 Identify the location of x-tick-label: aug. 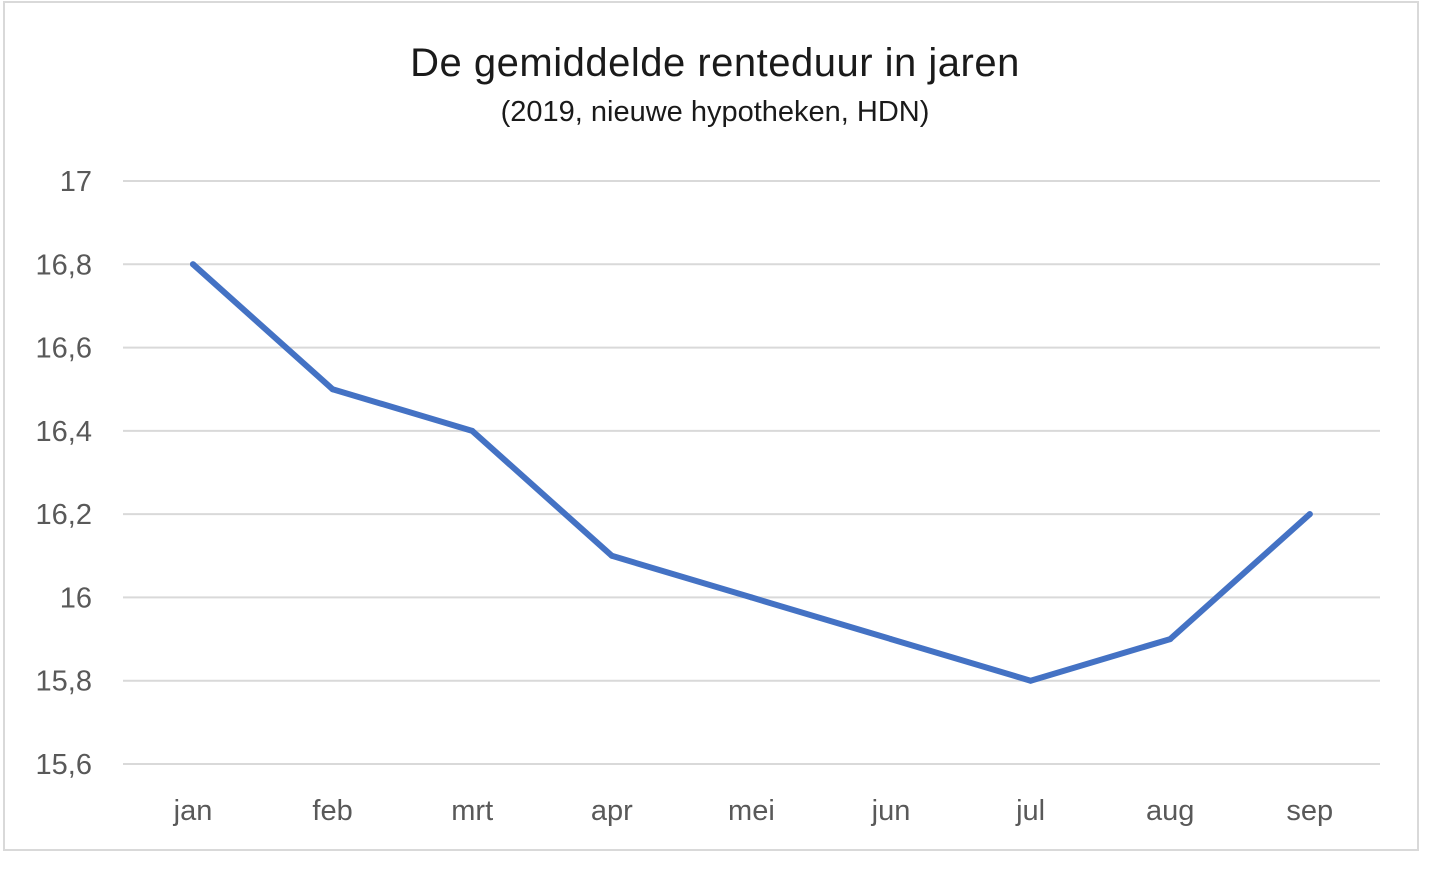
(1170, 811).